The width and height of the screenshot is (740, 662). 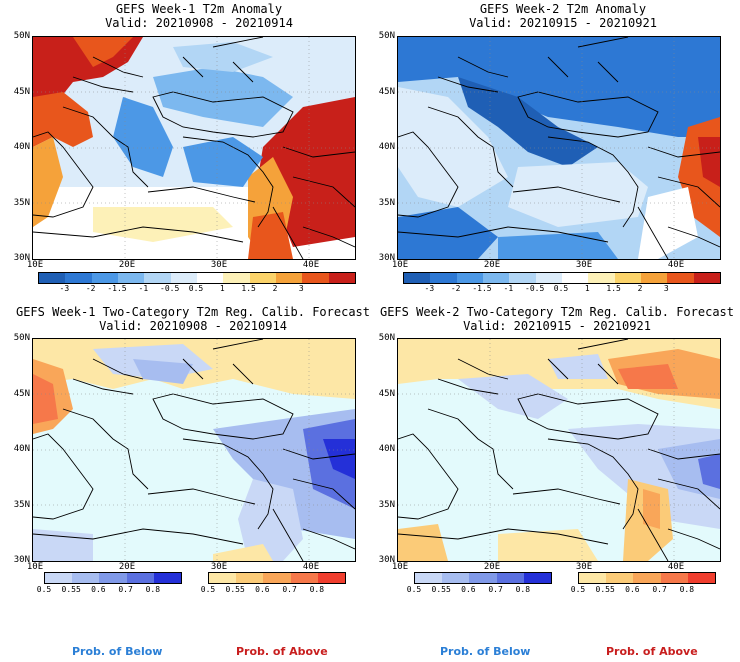 I want to click on panel1-valid-text: Valid: 20210908 - 20210914, so click(x=199, y=23).